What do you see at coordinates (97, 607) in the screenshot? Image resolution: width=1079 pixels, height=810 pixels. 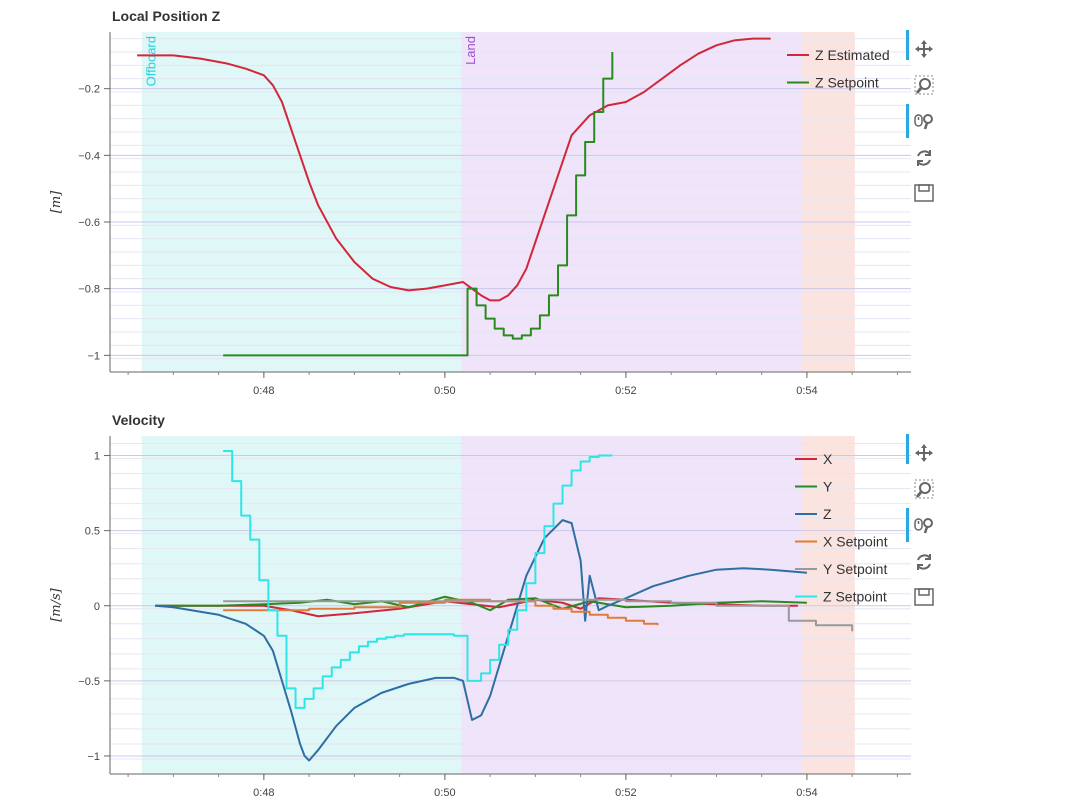 I see `y-tick-label: 0` at bounding box center [97, 607].